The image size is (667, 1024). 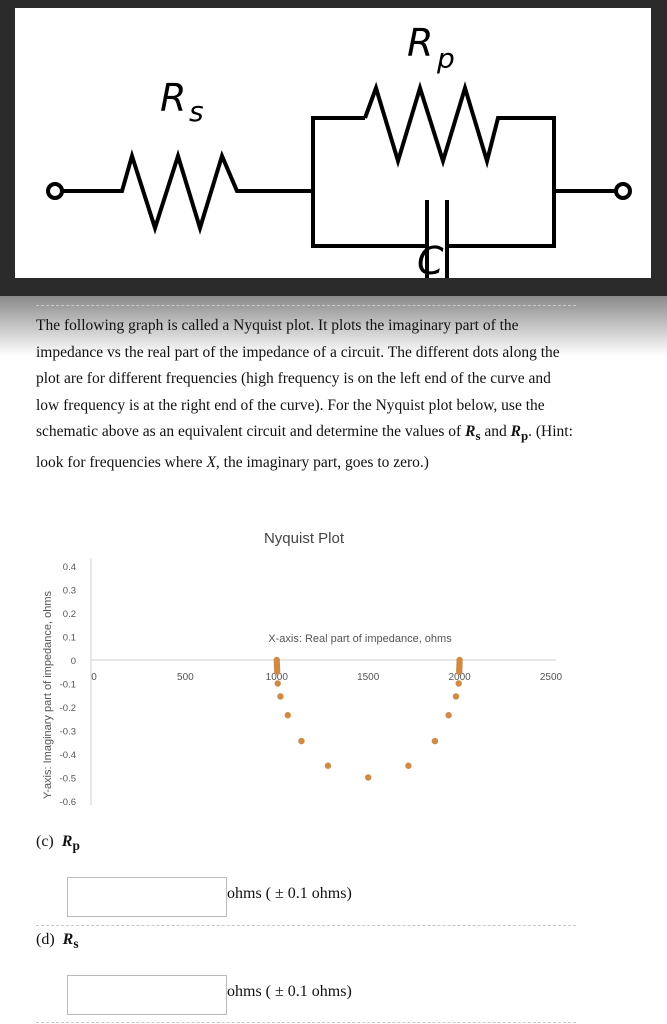 What do you see at coordinates (147, 897) in the screenshot?
I see `rp-answer-input` at bounding box center [147, 897].